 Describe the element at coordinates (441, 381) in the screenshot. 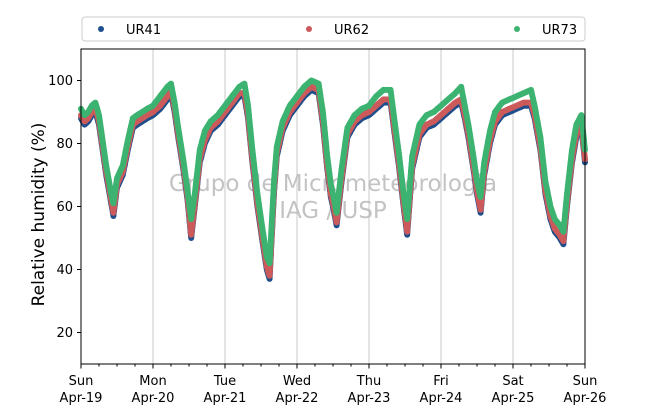

I see `x-tick-day-5: Fri` at that location.